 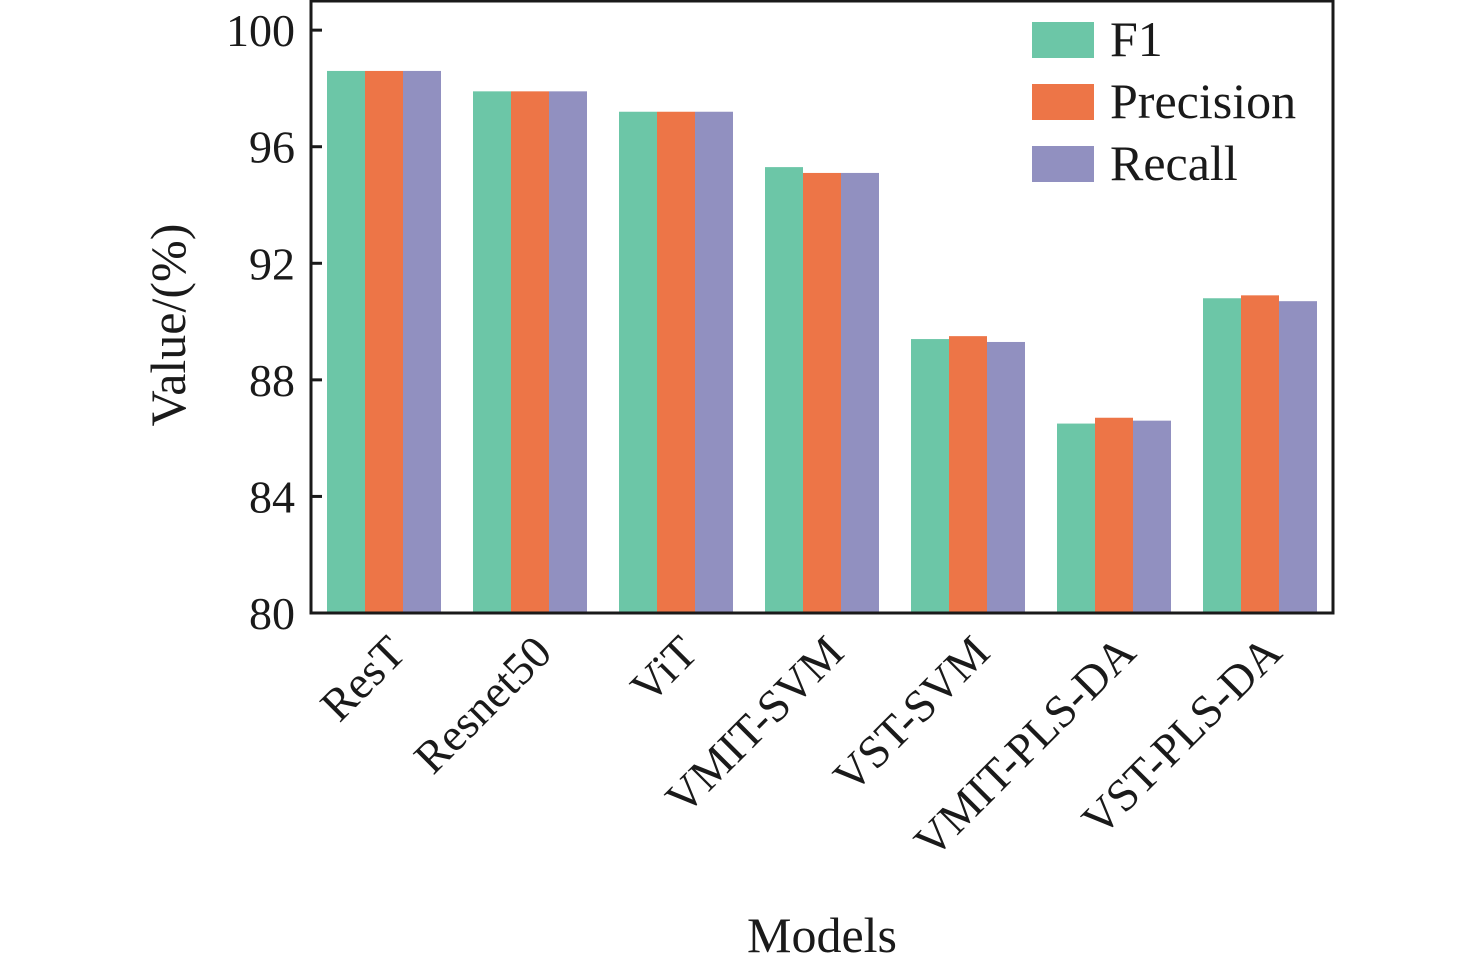 What do you see at coordinates (272, 263) in the screenshot?
I see `y-tick-label: 92` at bounding box center [272, 263].